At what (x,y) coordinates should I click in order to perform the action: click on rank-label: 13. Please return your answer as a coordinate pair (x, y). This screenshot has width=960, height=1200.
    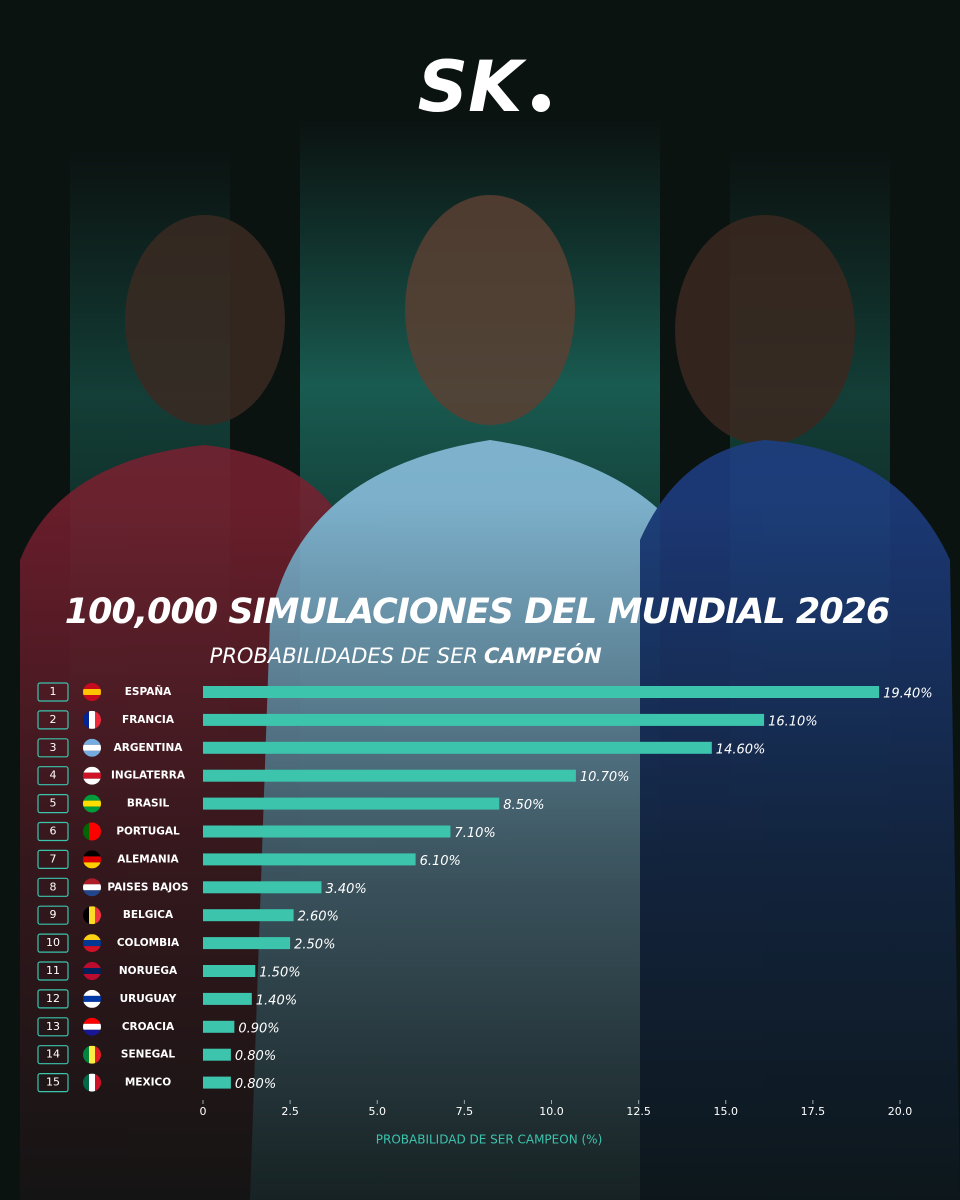
    Looking at the image, I should click on (53, 1026).